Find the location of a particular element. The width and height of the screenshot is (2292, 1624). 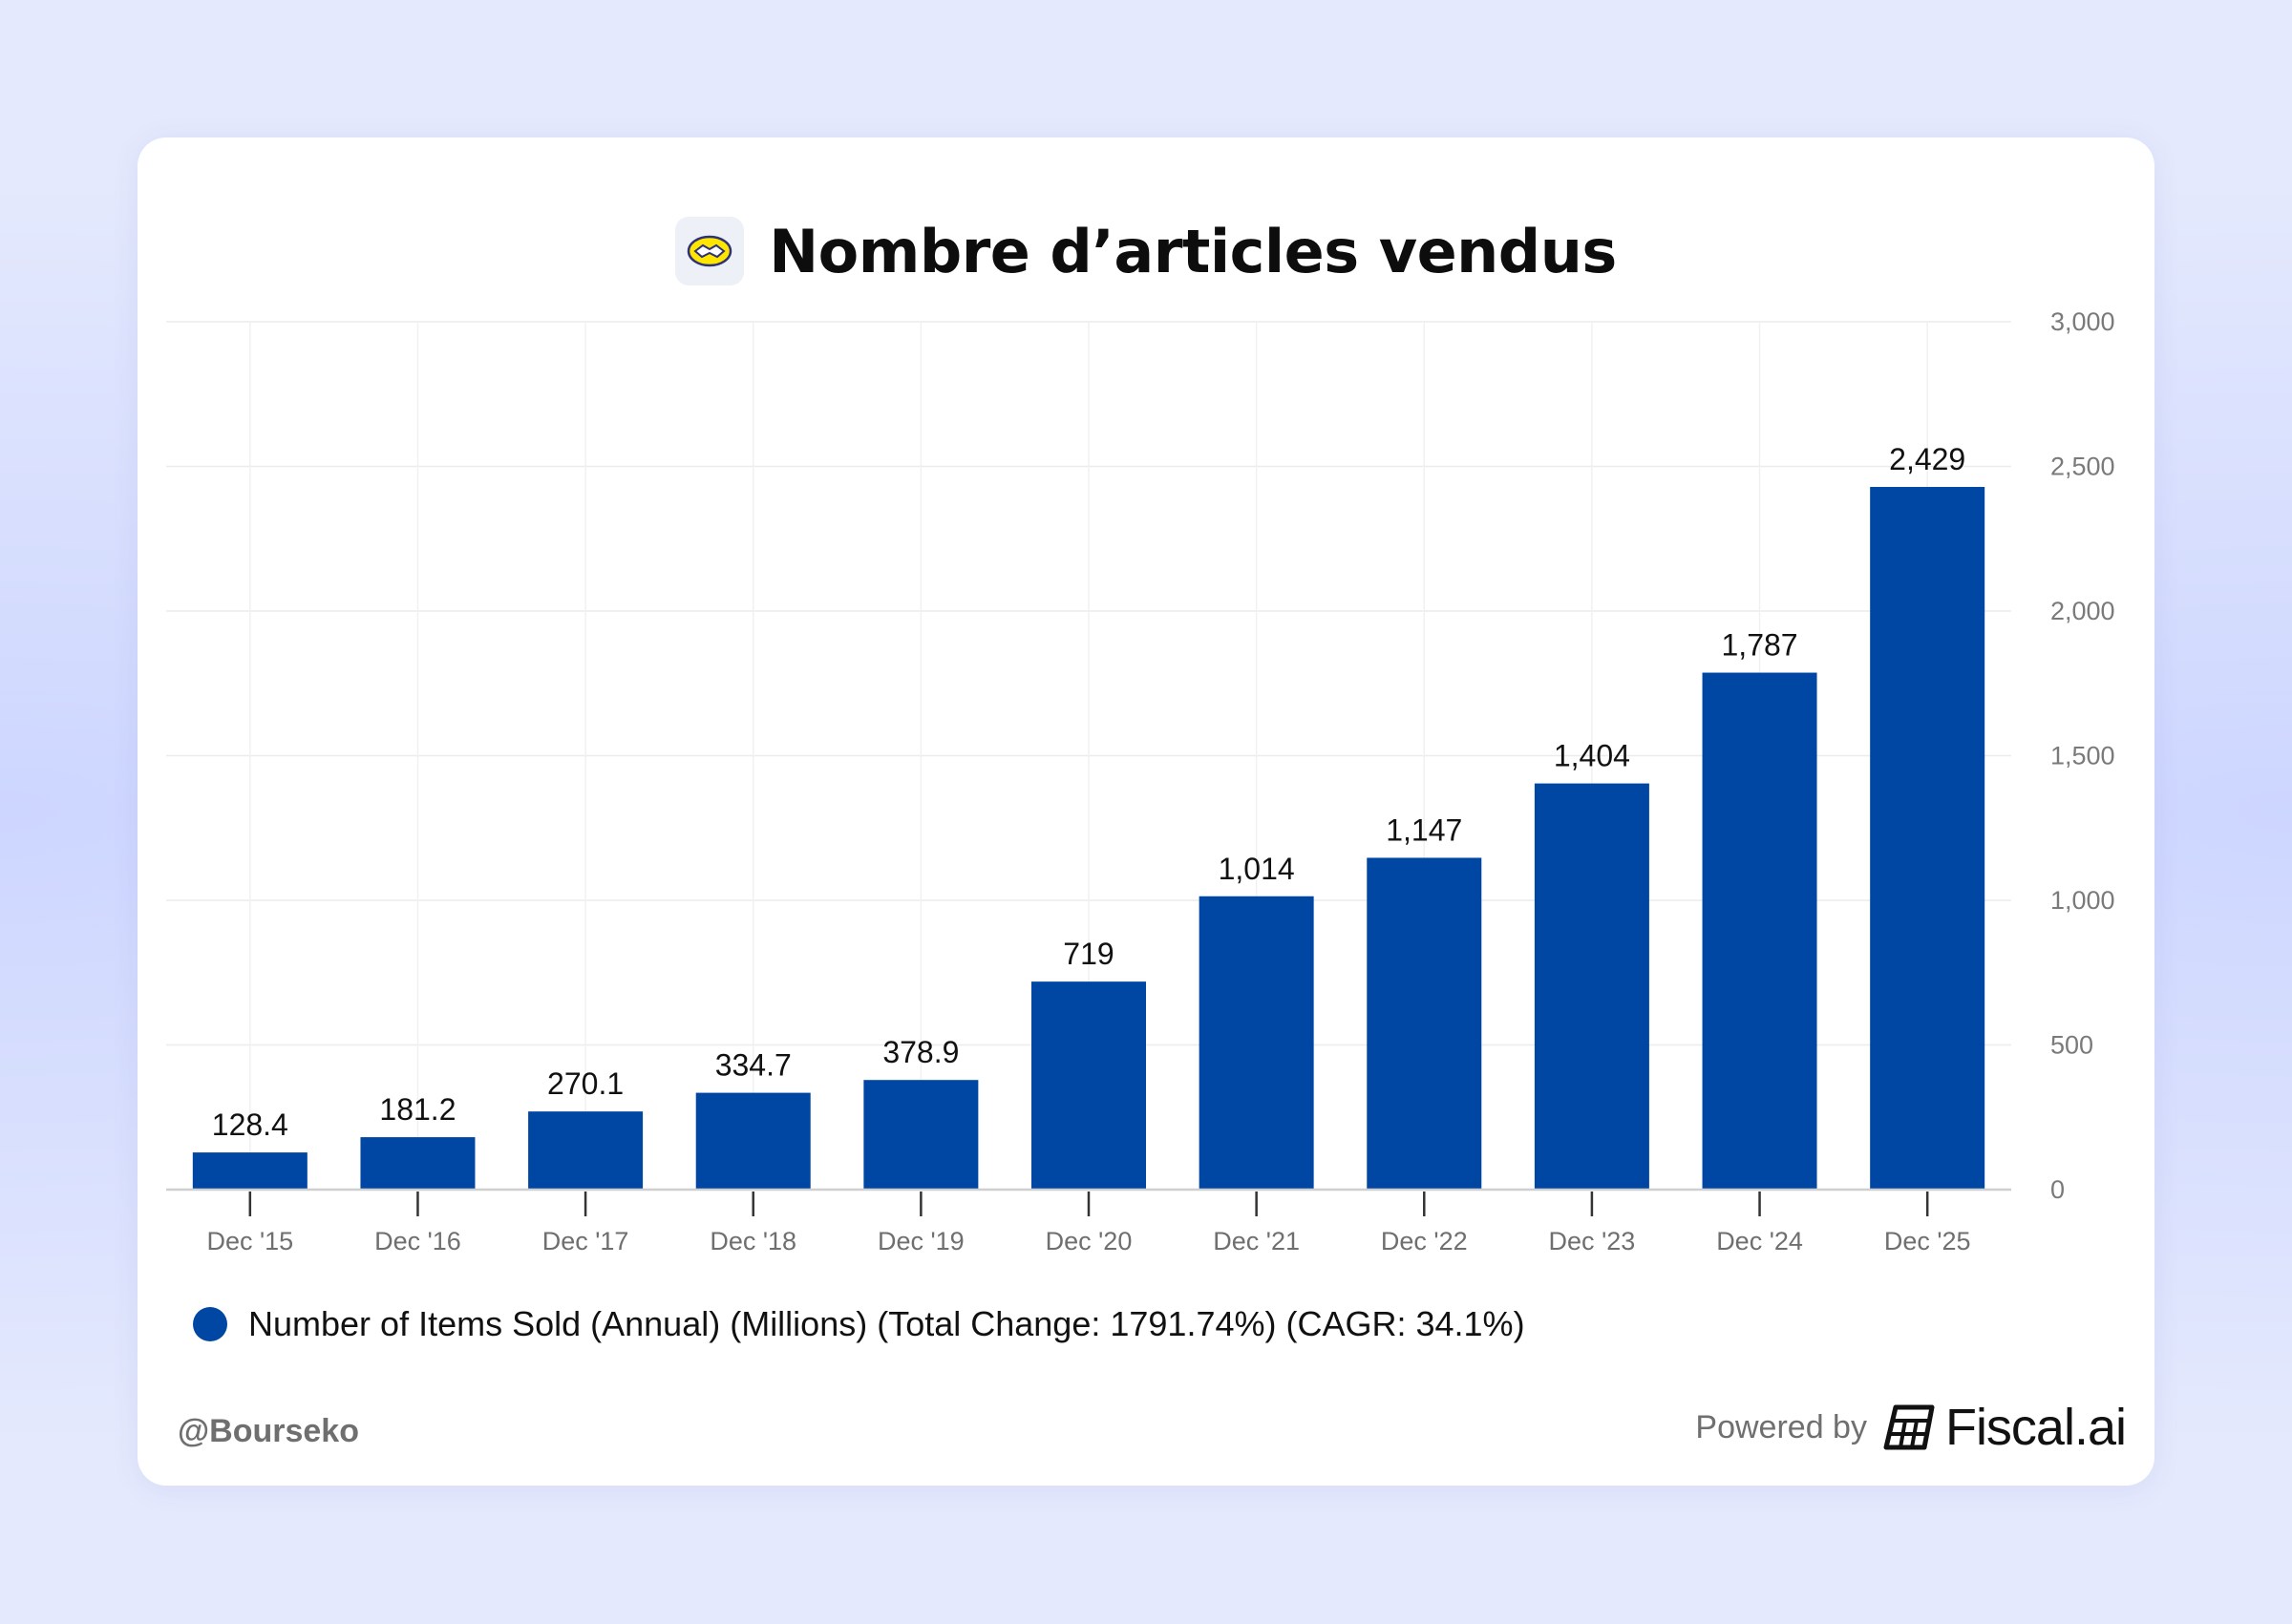

data-label: 1,147 is located at coordinates (1424, 829).